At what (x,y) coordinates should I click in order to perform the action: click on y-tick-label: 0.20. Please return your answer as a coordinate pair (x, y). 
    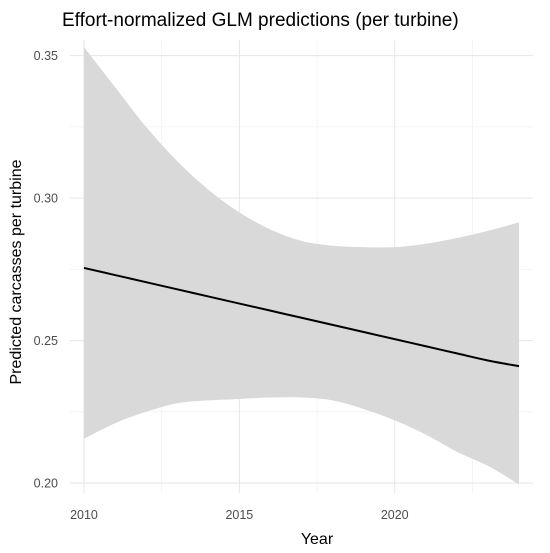
    Looking at the image, I should click on (46, 484).